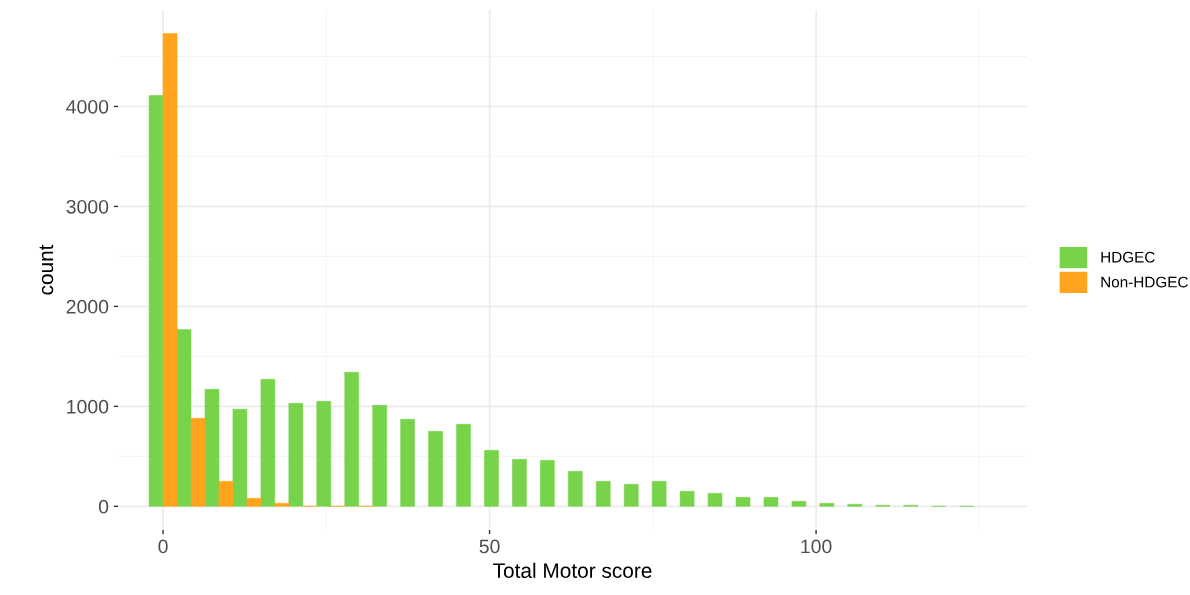 The height and width of the screenshot is (595, 1190). What do you see at coordinates (87, 206) in the screenshot?
I see `y-tick-label: 3000` at bounding box center [87, 206].